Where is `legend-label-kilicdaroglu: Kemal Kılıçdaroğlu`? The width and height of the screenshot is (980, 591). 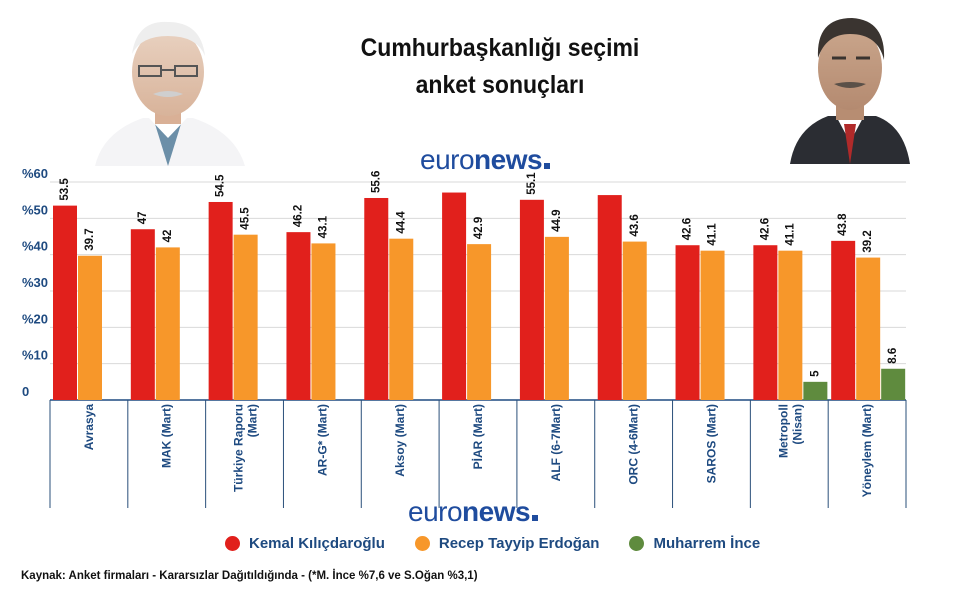 legend-label-kilicdaroglu: Kemal Kılıçdaroğlu is located at coordinates (317, 543).